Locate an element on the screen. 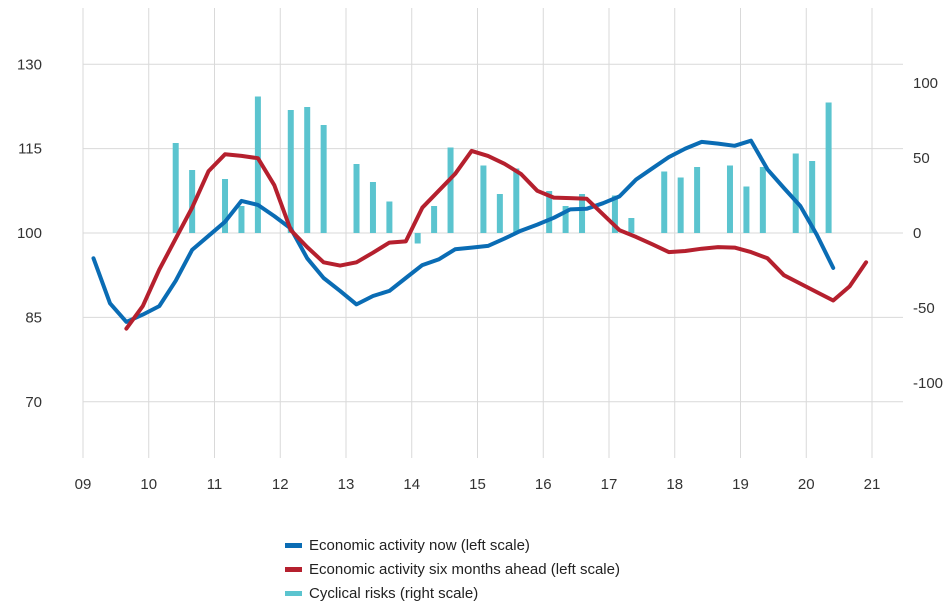 This screenshot has height=612, width=952. x-tick-label: 20 is located at coordinates (806, 484).